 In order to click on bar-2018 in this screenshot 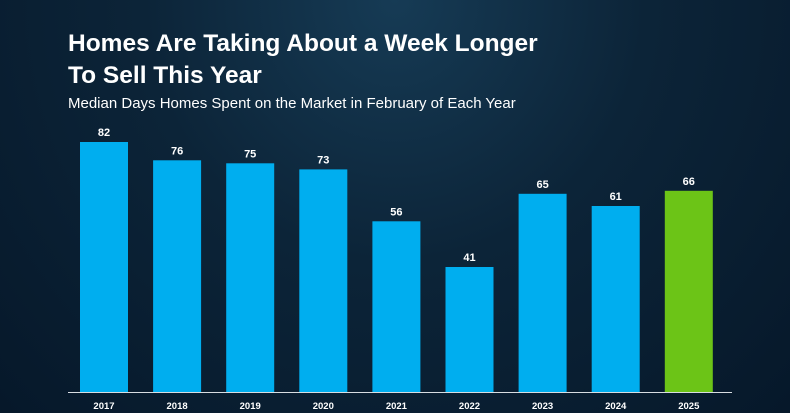, I will do `click(177, 276)`.